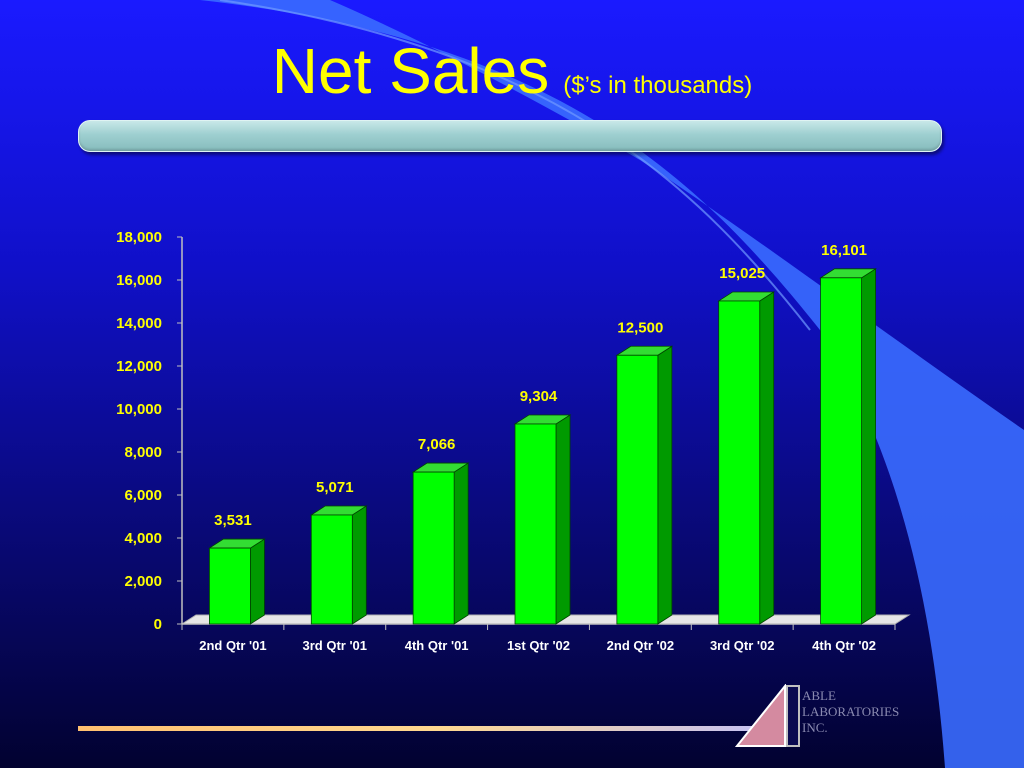 The height and width of the screenshot is (768, 1024). I want to click on y-tick-label: 8,000, so click(143, 452).